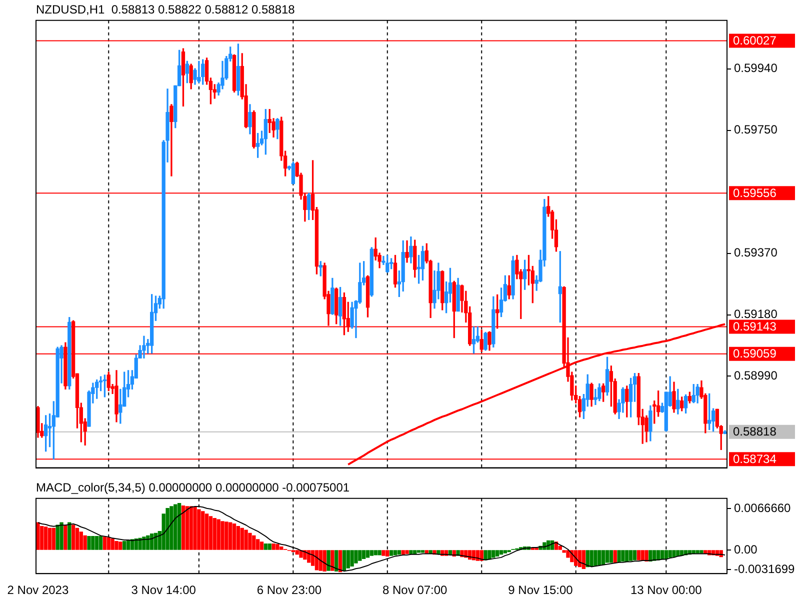 The image size is (800, 600). I want to click on x-tick-label: 3 Nov 14:00, so click(163, 590).